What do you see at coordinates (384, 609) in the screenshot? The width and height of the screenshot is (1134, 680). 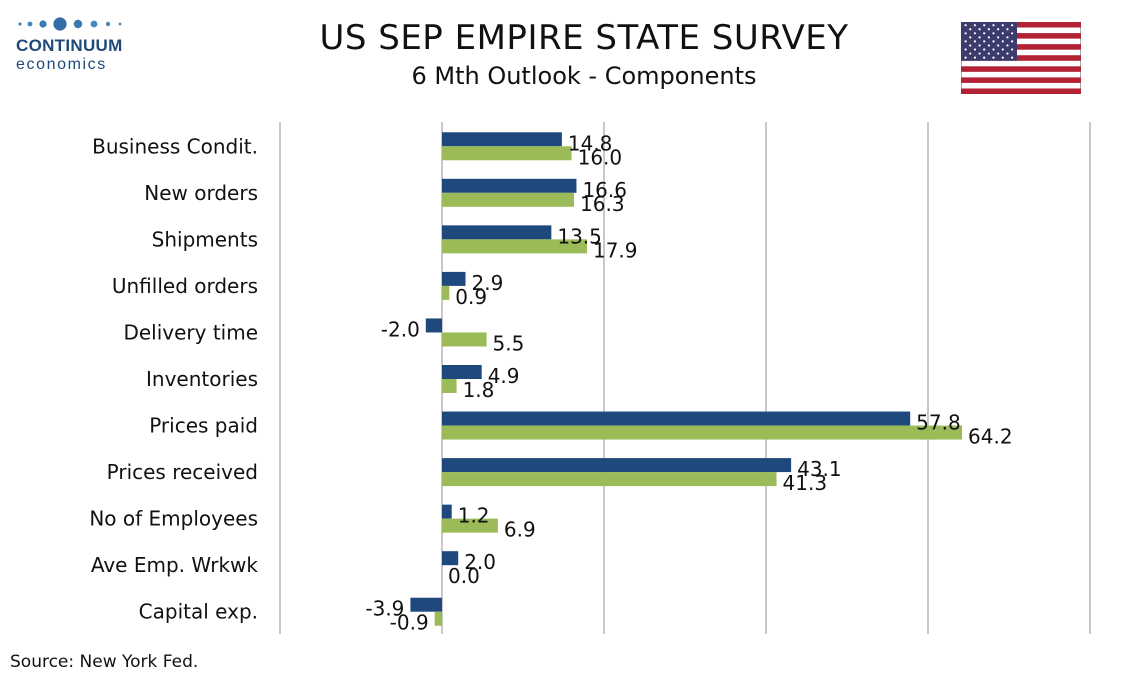 I see `data-label: -3.9` at bounding box center [384, 609].